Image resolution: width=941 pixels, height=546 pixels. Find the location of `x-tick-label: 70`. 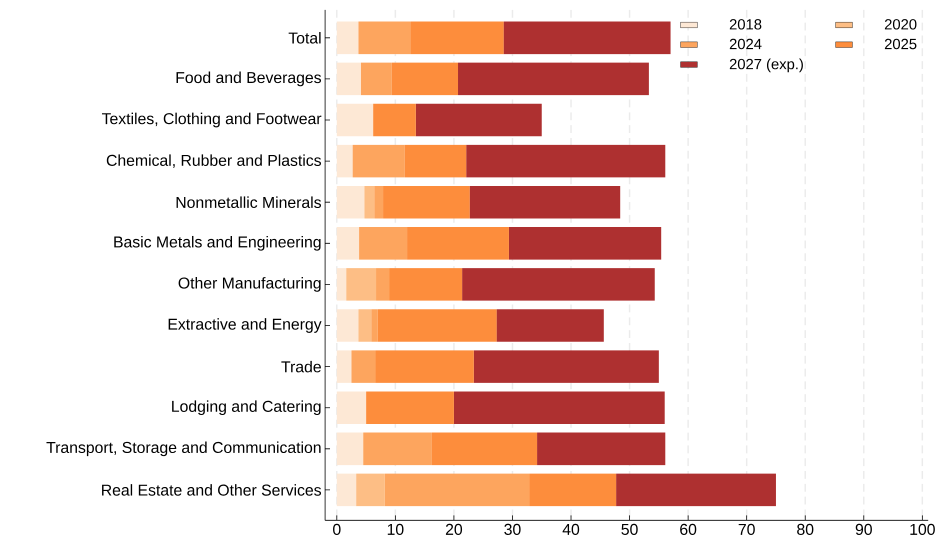

x-tick-label: 70 is located at coordinates (746, 529).